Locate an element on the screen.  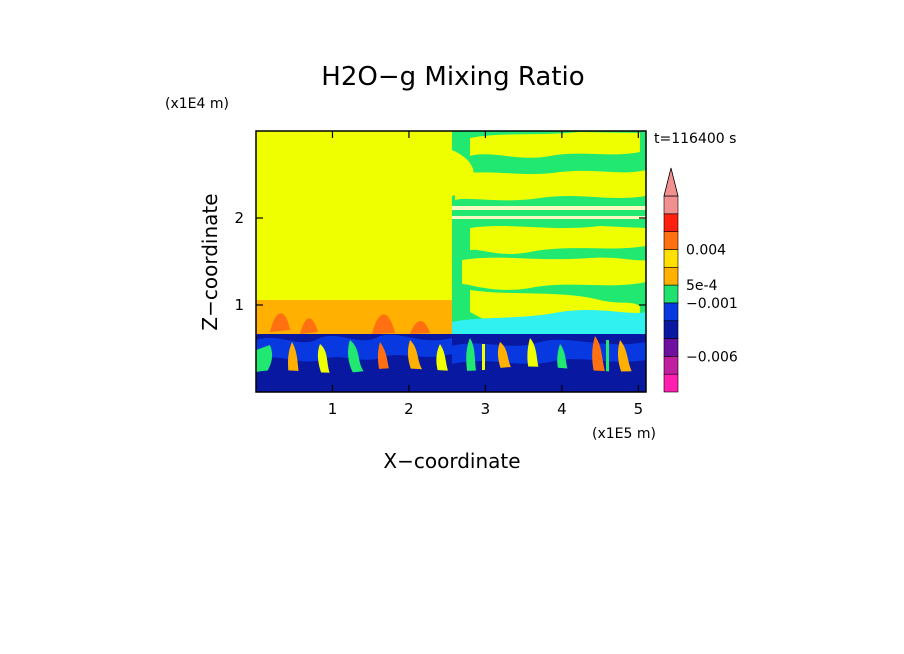
colorbar: −0.006 −0.001 5e-4 0.004 is located at coordinates (700, 280).